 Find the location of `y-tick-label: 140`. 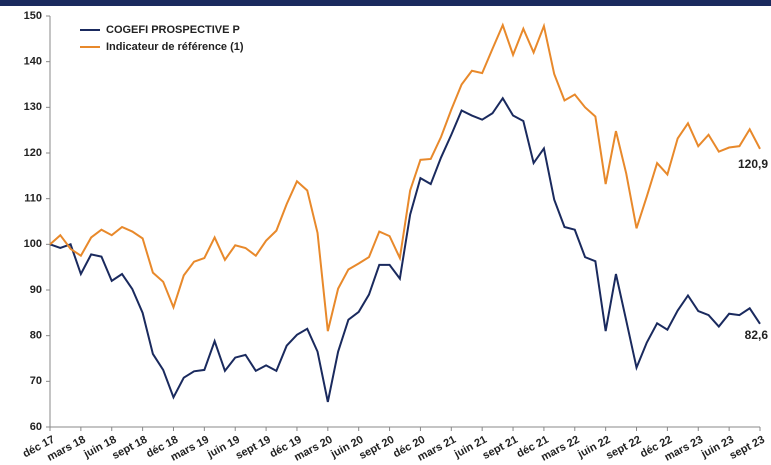

y-tick-label: 140 is located at coordinates (33, 62).